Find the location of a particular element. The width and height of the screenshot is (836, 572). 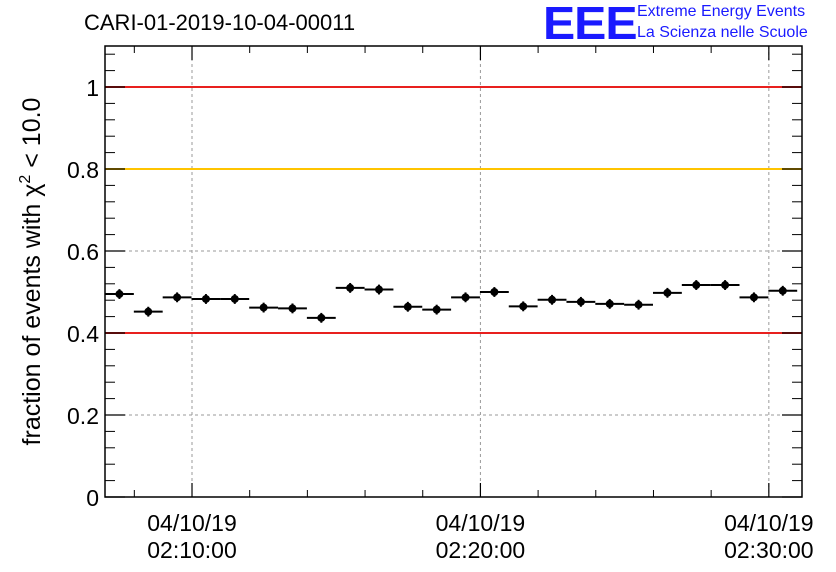

y-tick-label: 0 is located at coordinates (92, 498).